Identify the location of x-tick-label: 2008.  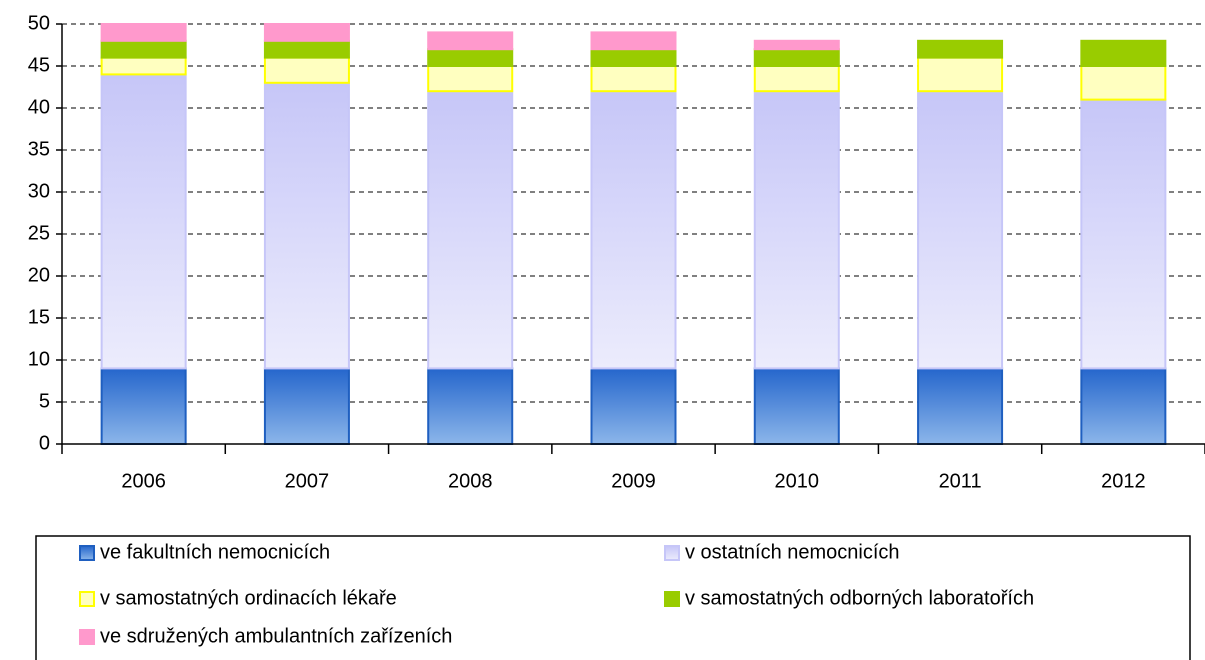
(470, 481).